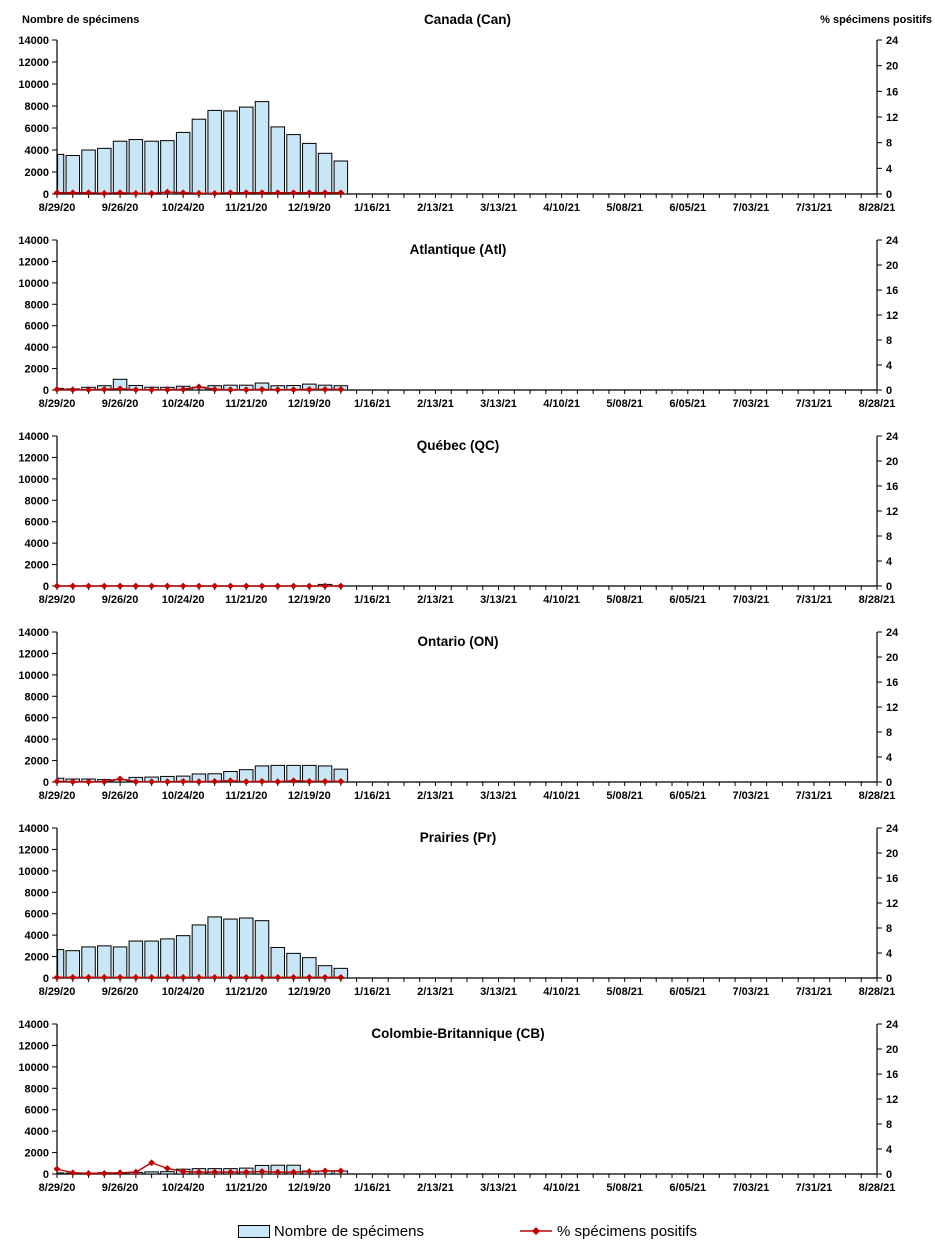 The width and height of the screenshot is (935, 1256). I want to click on svg-text: 20, so click(892, 67).